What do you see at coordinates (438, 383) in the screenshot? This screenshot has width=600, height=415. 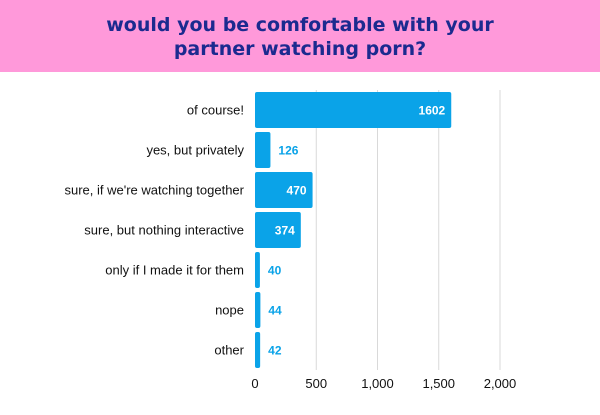 I see `x-tick-label: 1,500` at bounding box center [438, 383].